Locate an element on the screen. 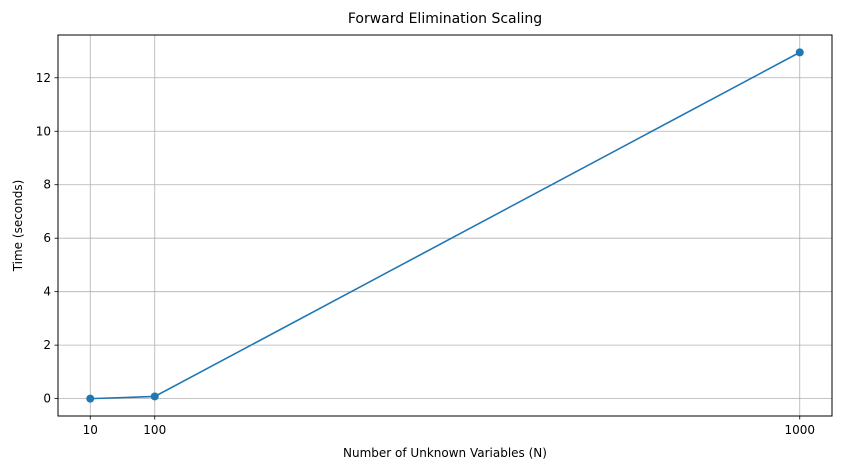 The width and height of the screenshot is (841, 470). y-tick-label: 0 is located at coordinates (47, 399).